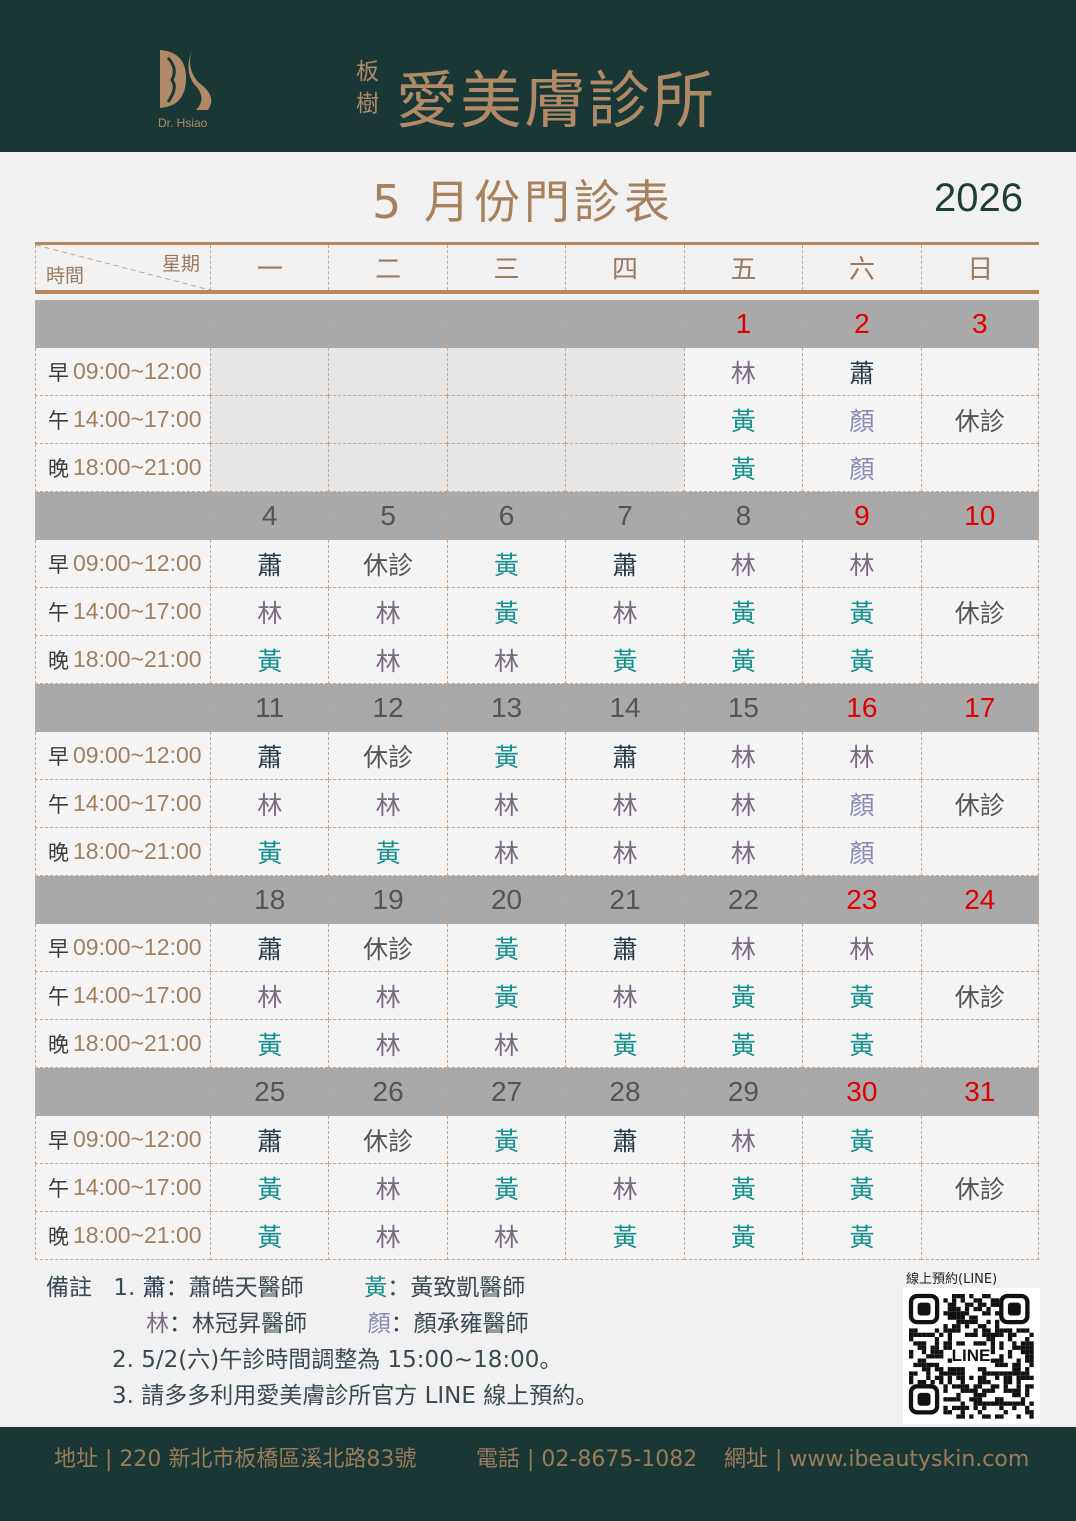 This screenshot has height=1521, width=1076. What do you see at coordinates (556, 100) in the screenshot?
I see `clinic-name: 愛美膚診所` at bounding box center [556, 100].